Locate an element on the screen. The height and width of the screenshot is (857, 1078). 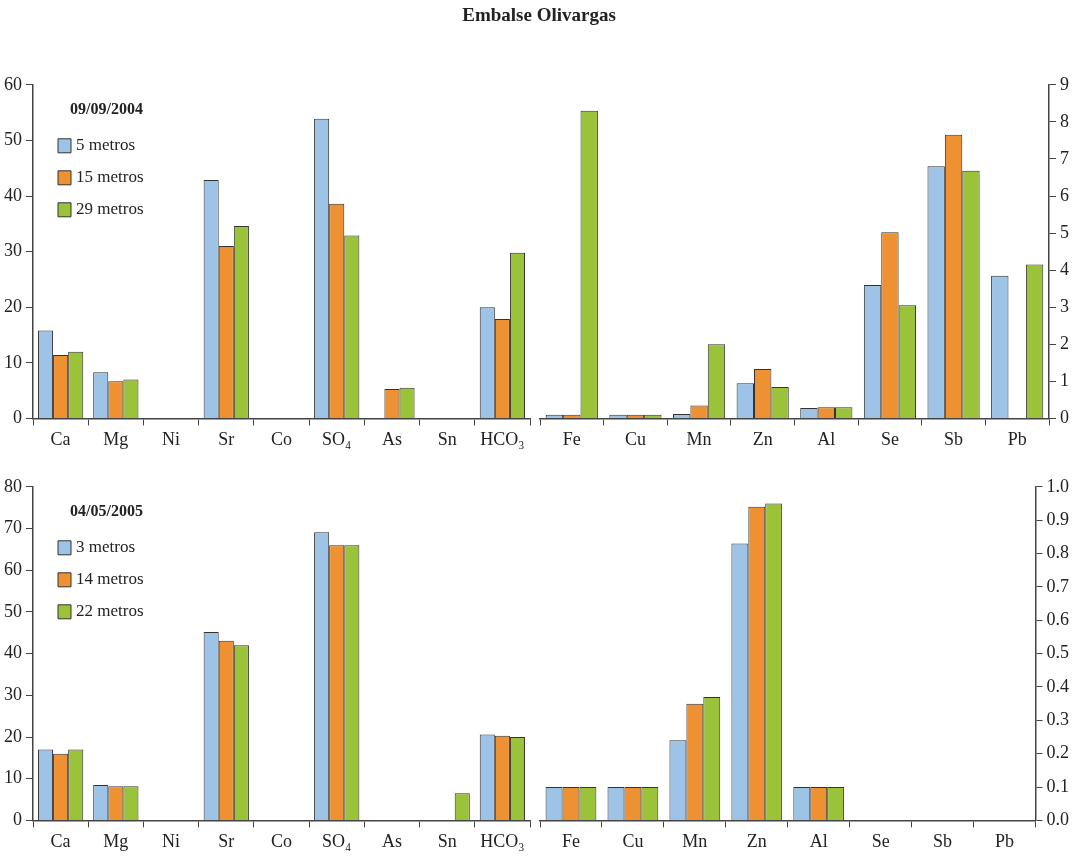
y-tick-label: 4 is located at coordinates (1064, 268).